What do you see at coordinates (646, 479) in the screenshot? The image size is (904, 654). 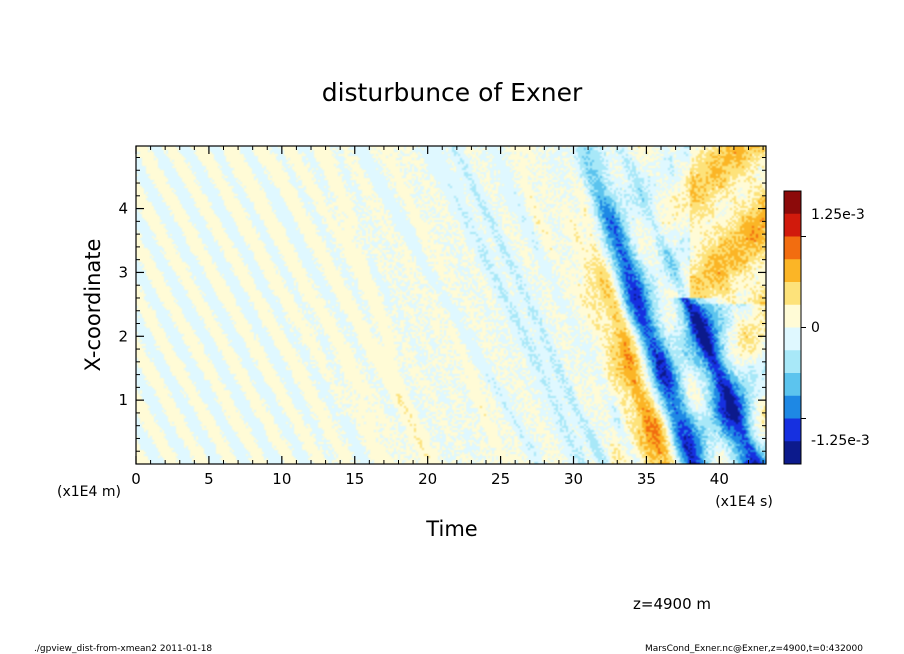 I see `x-tick-label: 35` at bounding box center [646, 479].